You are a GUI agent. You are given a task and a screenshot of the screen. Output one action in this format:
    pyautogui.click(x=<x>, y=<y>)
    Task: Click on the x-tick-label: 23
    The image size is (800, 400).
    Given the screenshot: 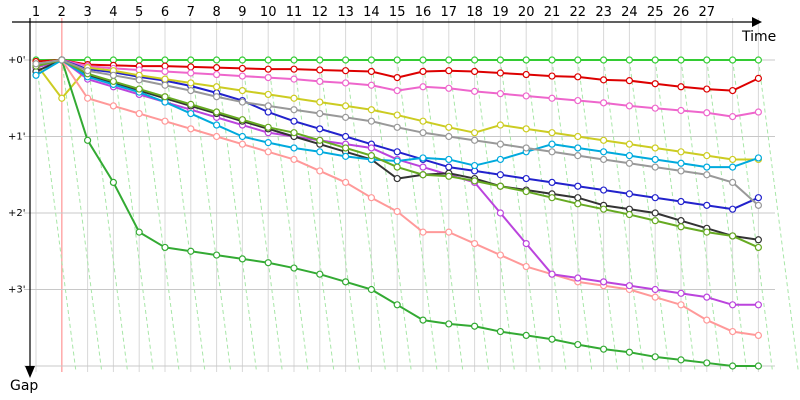 What is the action you would take?
    pyautogui.click(x=603, y=12)
    